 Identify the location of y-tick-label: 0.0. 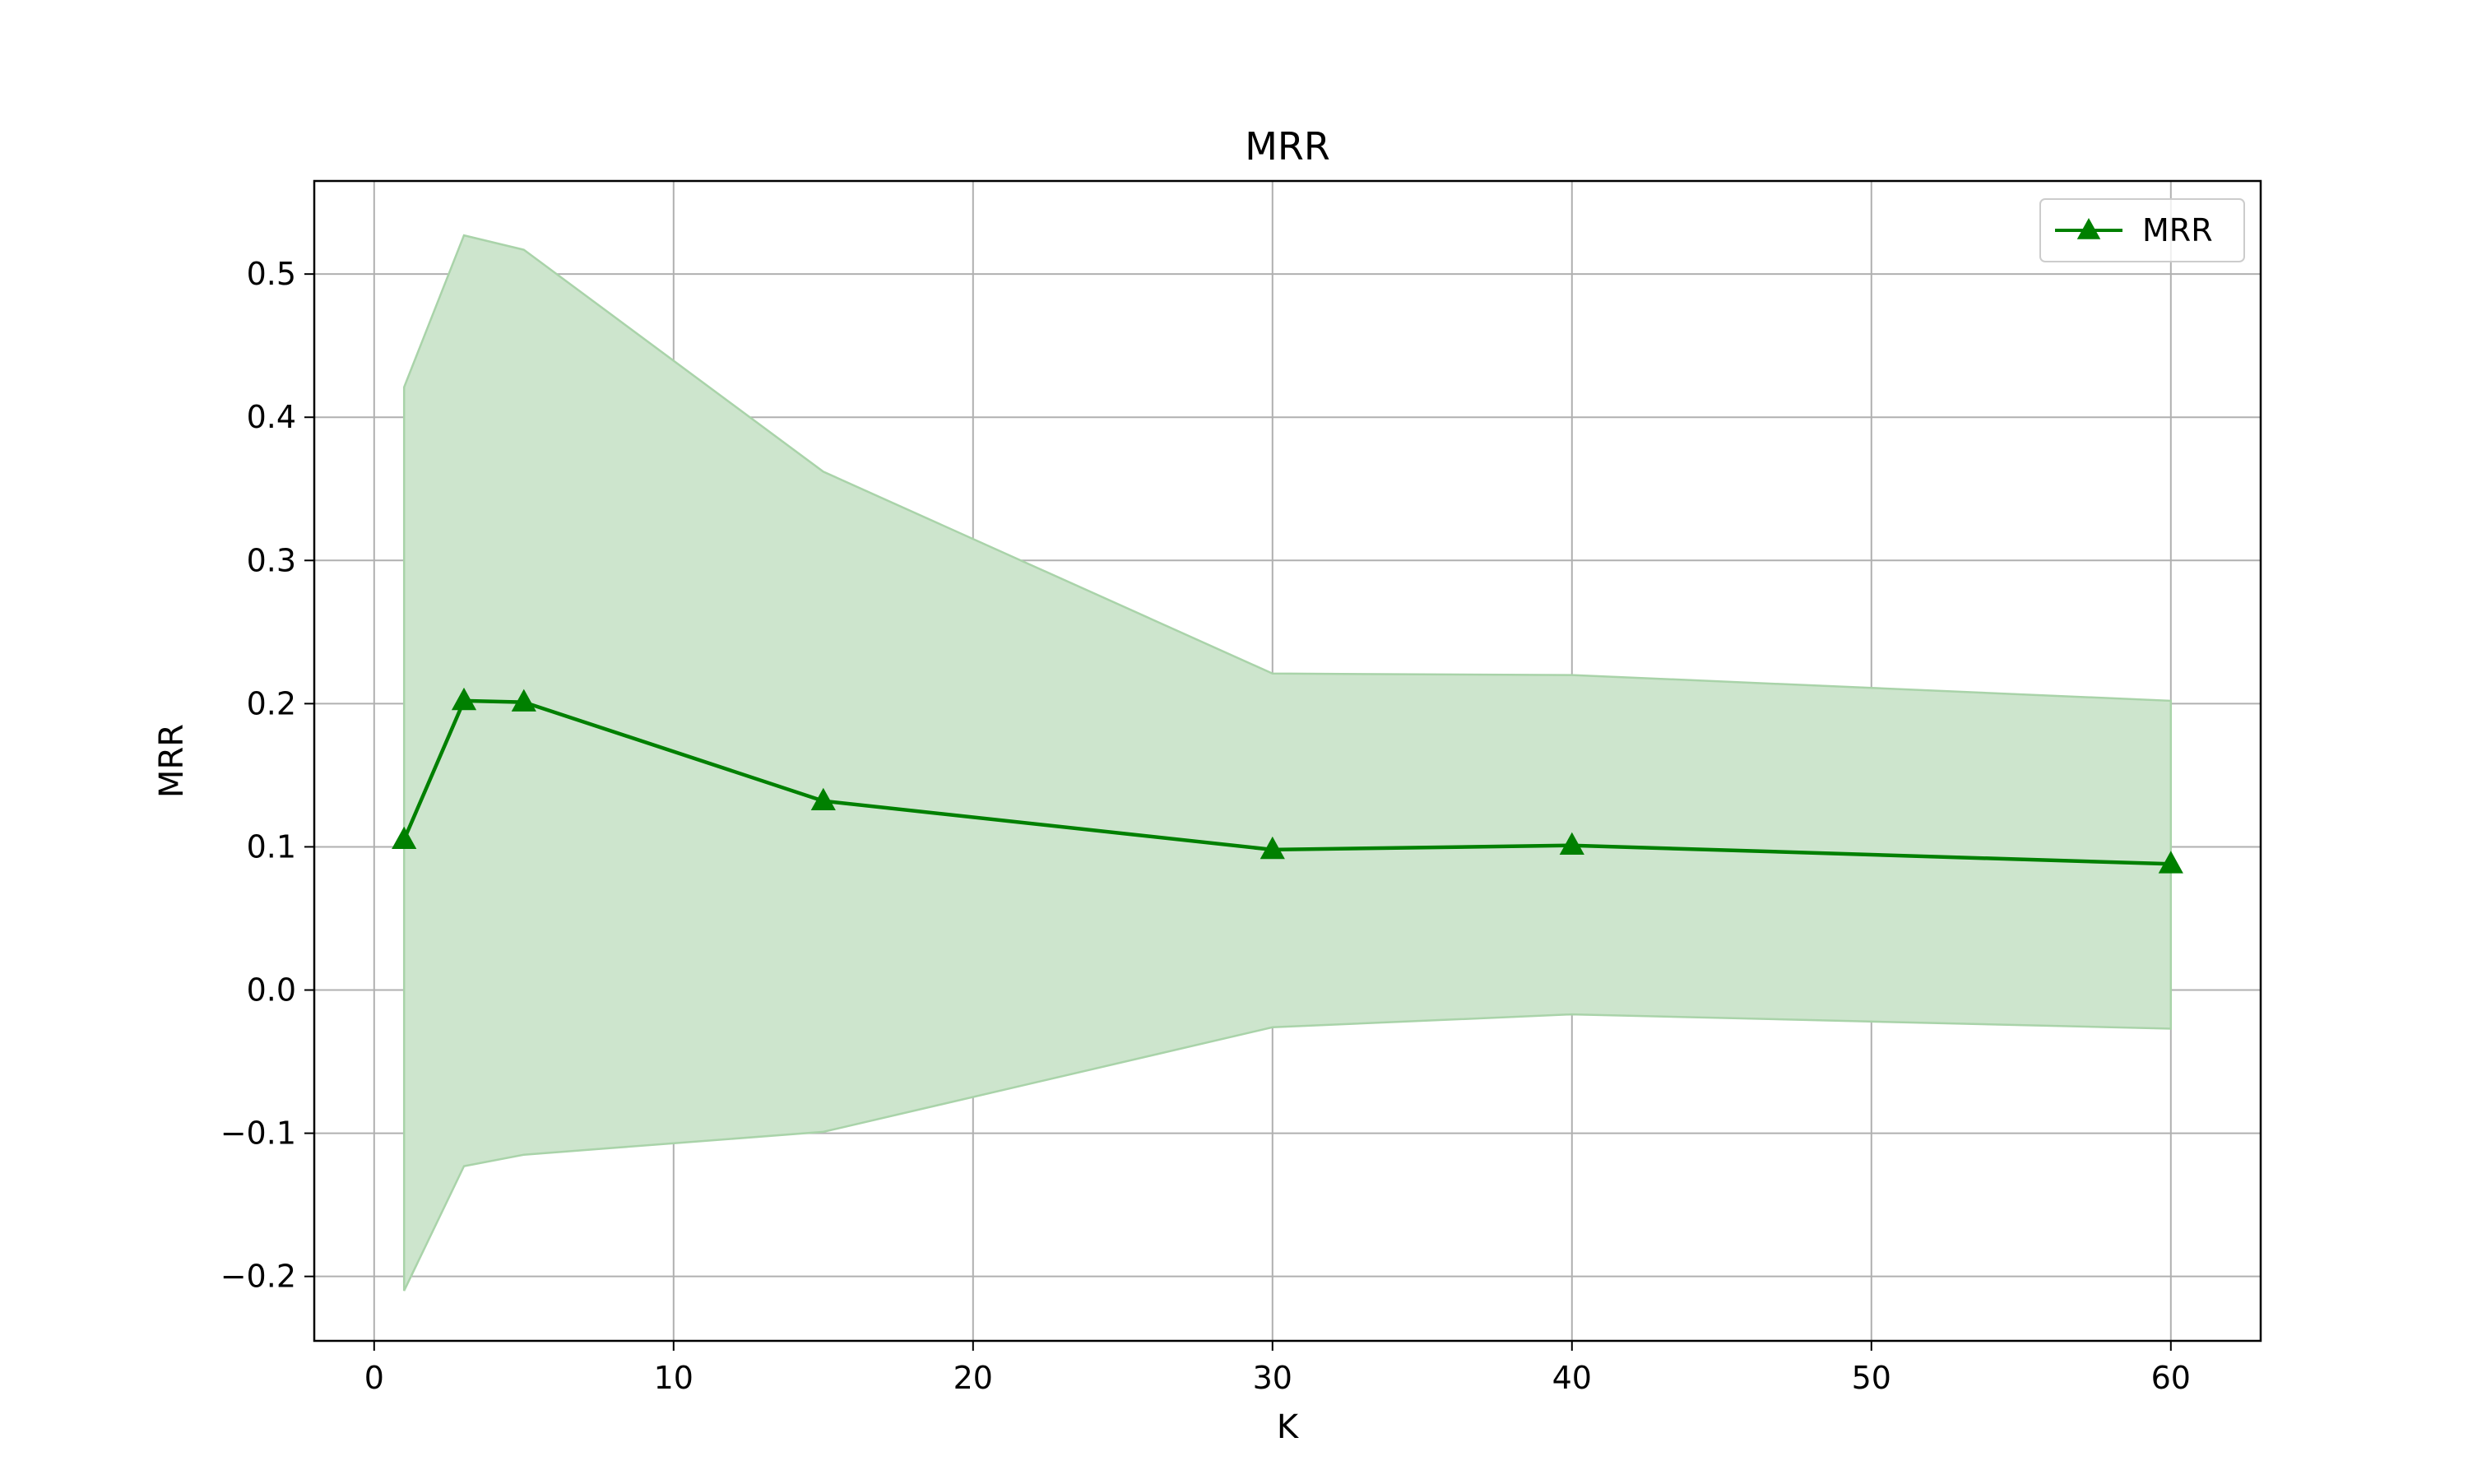
(271, 991).